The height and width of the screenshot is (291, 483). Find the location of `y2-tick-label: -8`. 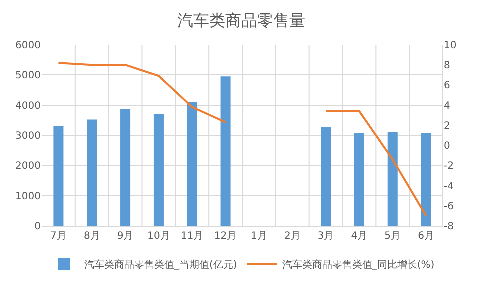

y2-tick-label: -8 is located at coordinates (449, 227).